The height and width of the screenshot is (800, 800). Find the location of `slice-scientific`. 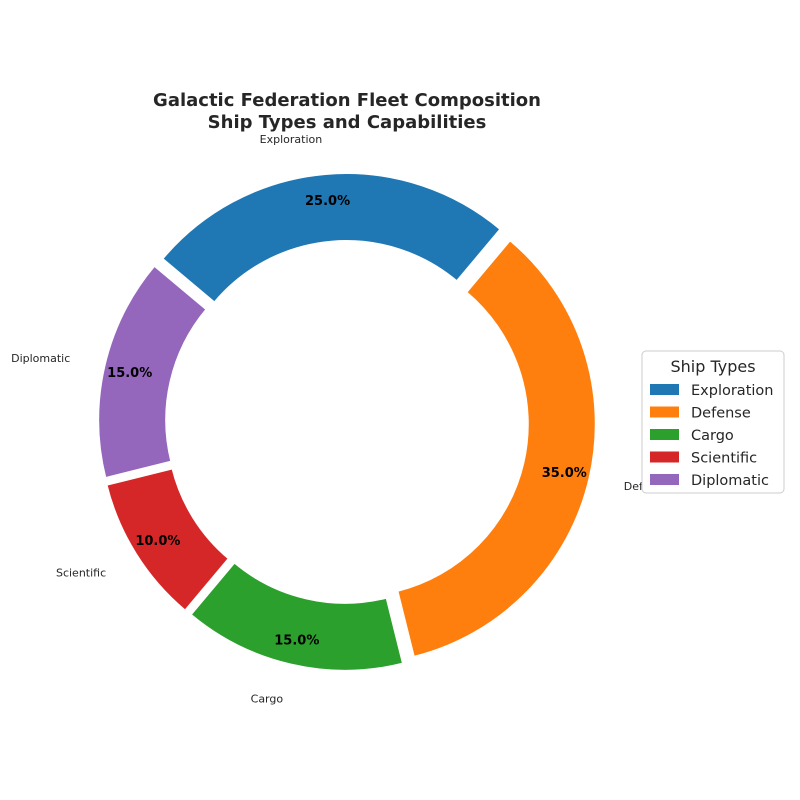

slice-scientific is located at coordinates (168, 540).